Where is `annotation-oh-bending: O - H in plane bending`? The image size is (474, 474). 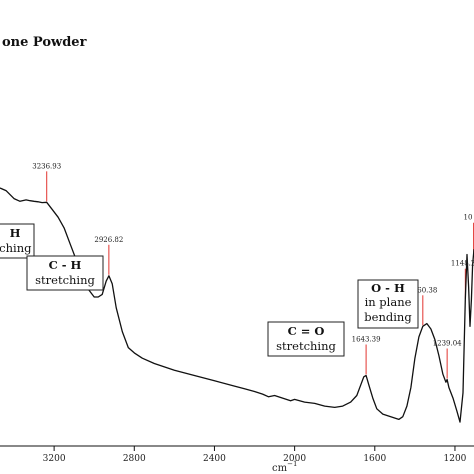 annotation-oh-bending: O - H in plane bending is located at coordinates (388, 304).